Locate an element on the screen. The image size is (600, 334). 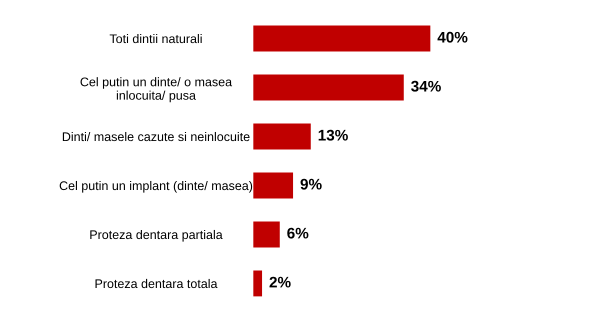
y-tick-label: Toti dintii naturali is located at coordinates (156, 39).